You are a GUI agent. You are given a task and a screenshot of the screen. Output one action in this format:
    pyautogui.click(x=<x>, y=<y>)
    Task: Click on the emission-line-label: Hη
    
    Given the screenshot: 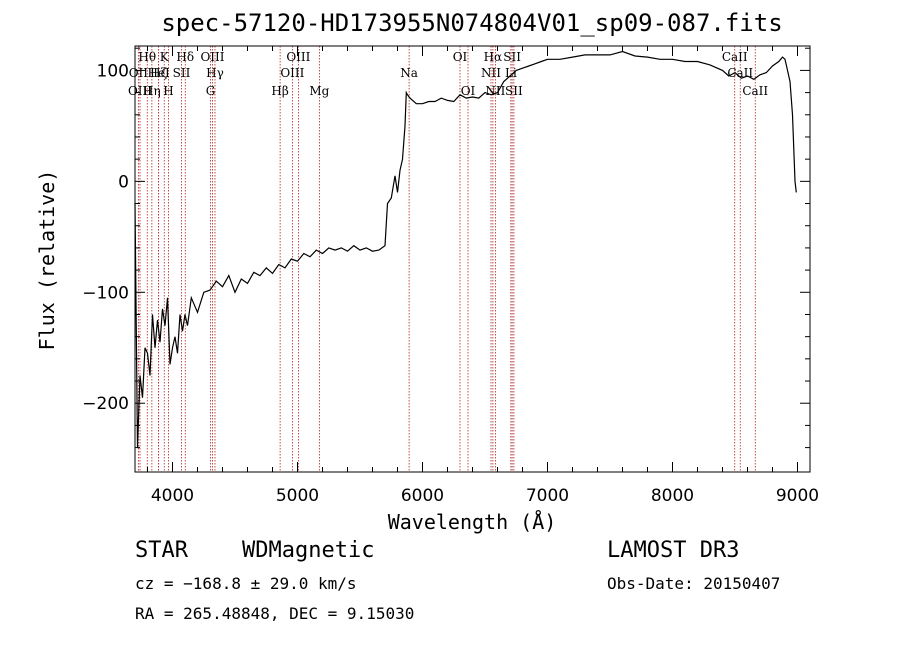 What is the action you would take?
    pyautogui.click(x=152, y=91)
    